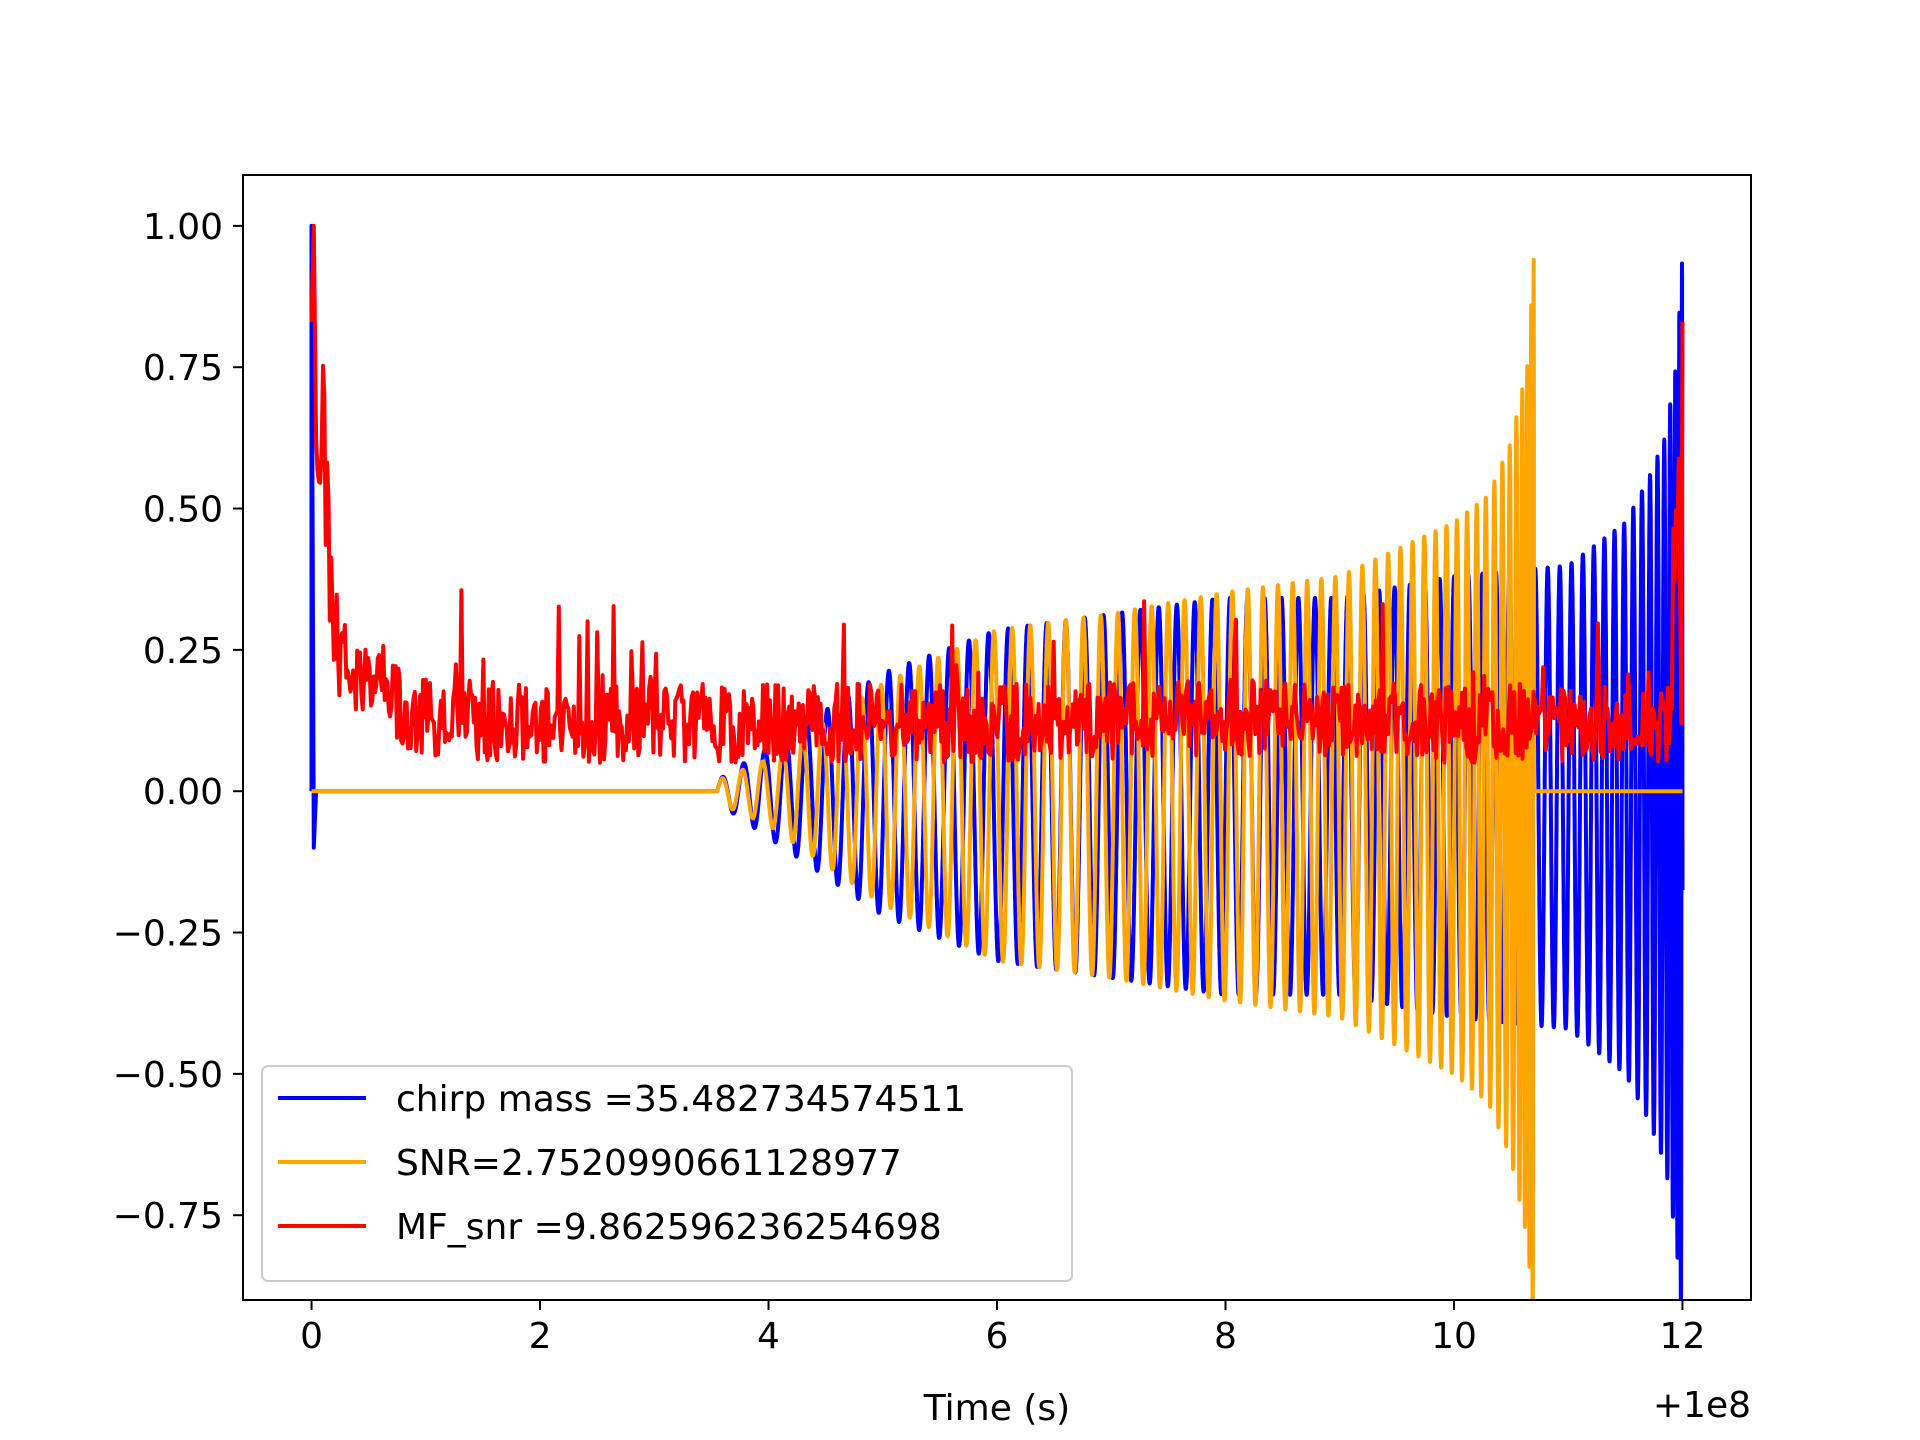 The image size is (1920, 1440). Describe the element at coordinates (168, 1216) in the screenshot. I see `y-tick-label: −0.75` at that location.